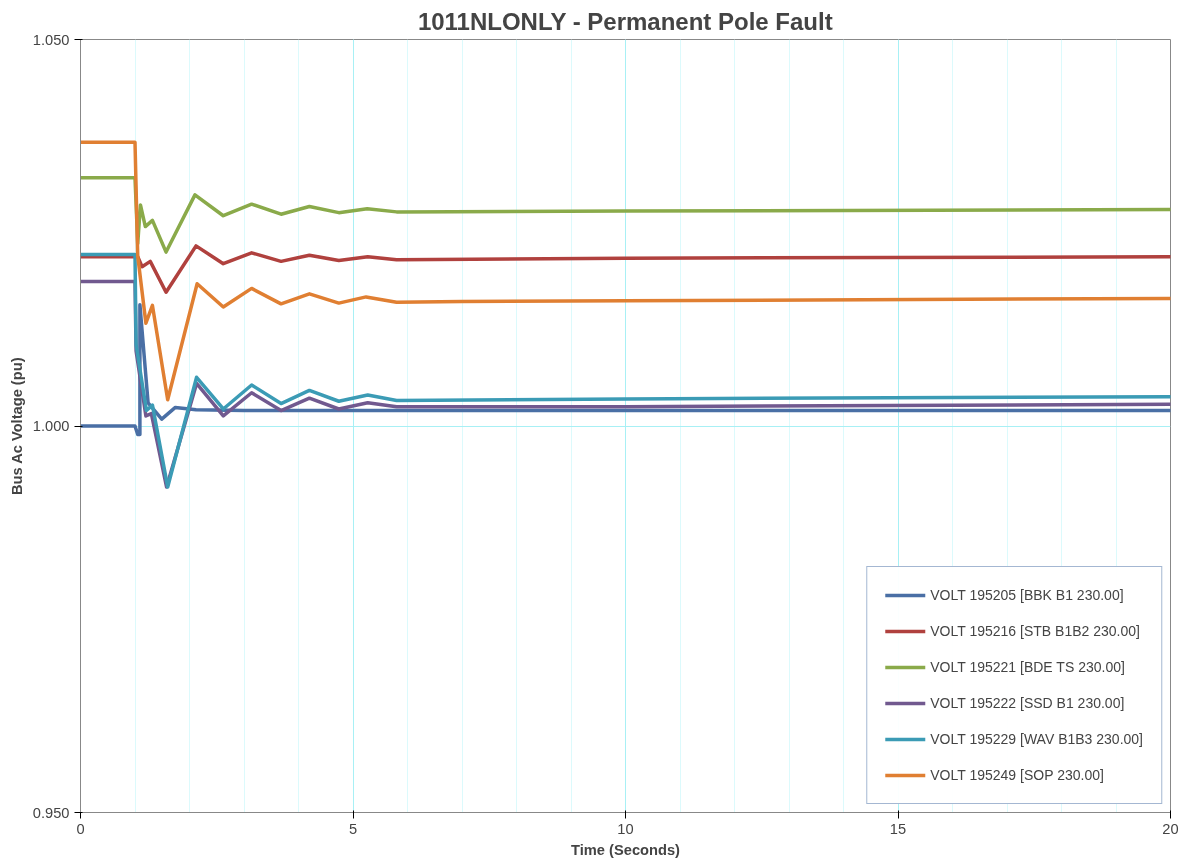 This screenshot has height=865, width=1194. Describe the element at coordinates (626, 849) in the screenshot. I see `x-axis-title: Time (Seconds)` at that location.